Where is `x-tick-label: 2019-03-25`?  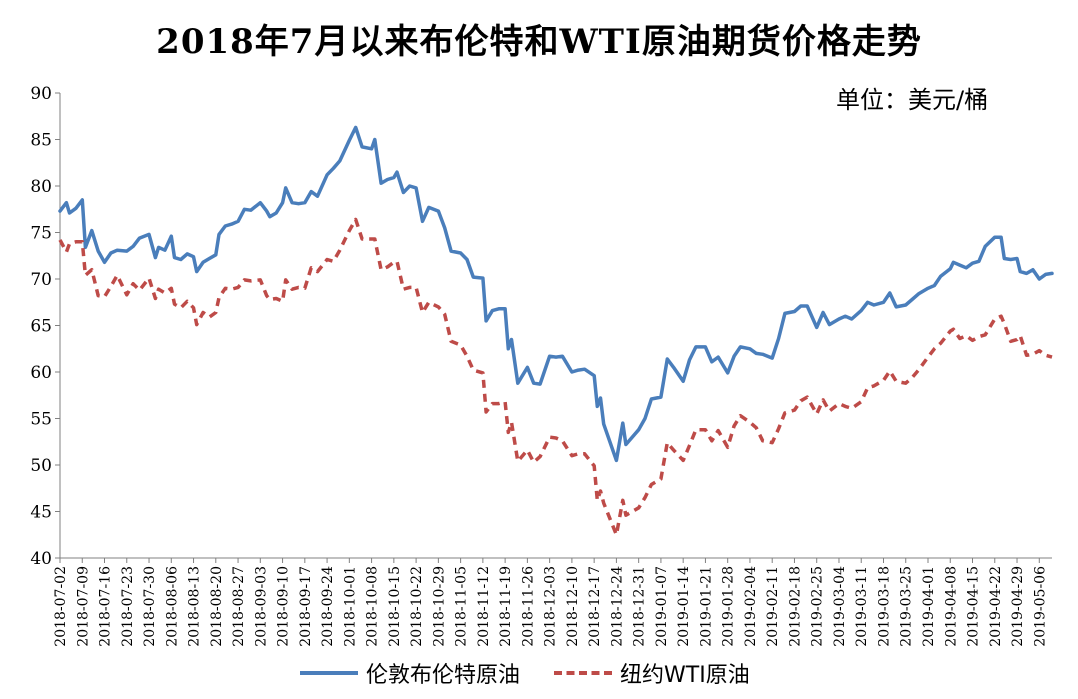
x-tick-label: 2019-03-25 is located at coordinates (907, 606).